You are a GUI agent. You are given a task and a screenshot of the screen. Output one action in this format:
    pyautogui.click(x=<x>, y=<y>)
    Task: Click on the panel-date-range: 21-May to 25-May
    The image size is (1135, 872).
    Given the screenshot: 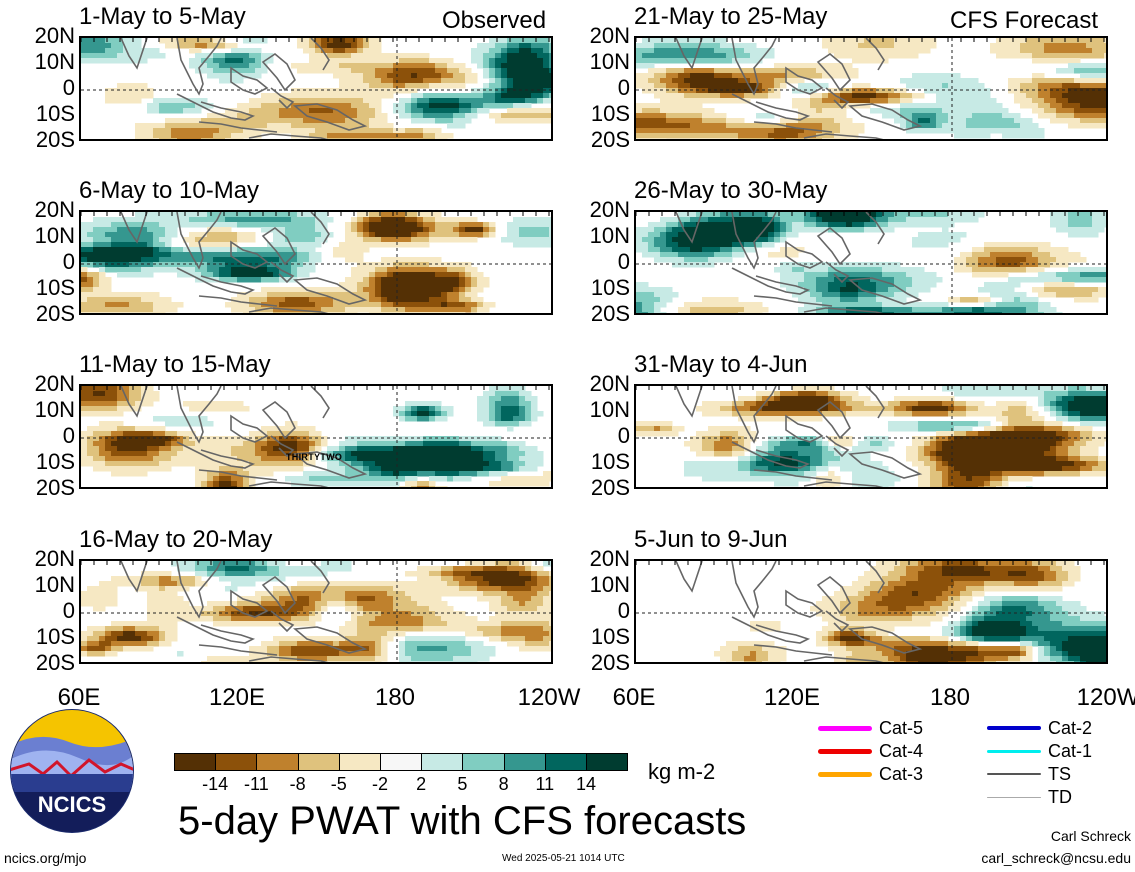 What is the action you would take?
    pyautogui.click(x=731, y=16)
    